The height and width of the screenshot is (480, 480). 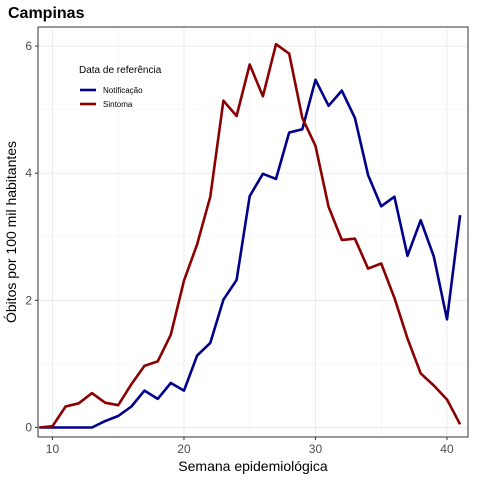 What do you see at coordinates (118, 104) in the screenshot?
I see `legend-label-sintoma: Sintoma` at bounding box center [118, 104].